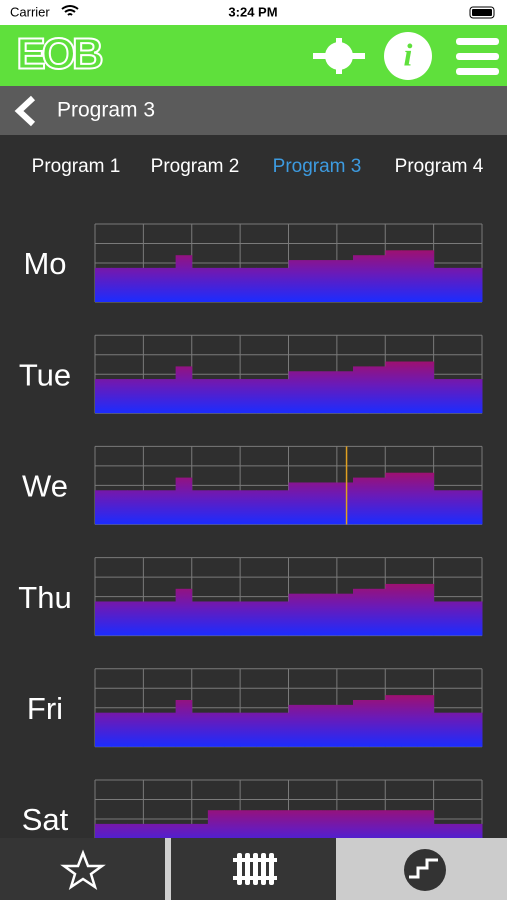 The height and width of the screenshot is (900, 507). I want to click on program-tab: Program 3, so click(317, 166).